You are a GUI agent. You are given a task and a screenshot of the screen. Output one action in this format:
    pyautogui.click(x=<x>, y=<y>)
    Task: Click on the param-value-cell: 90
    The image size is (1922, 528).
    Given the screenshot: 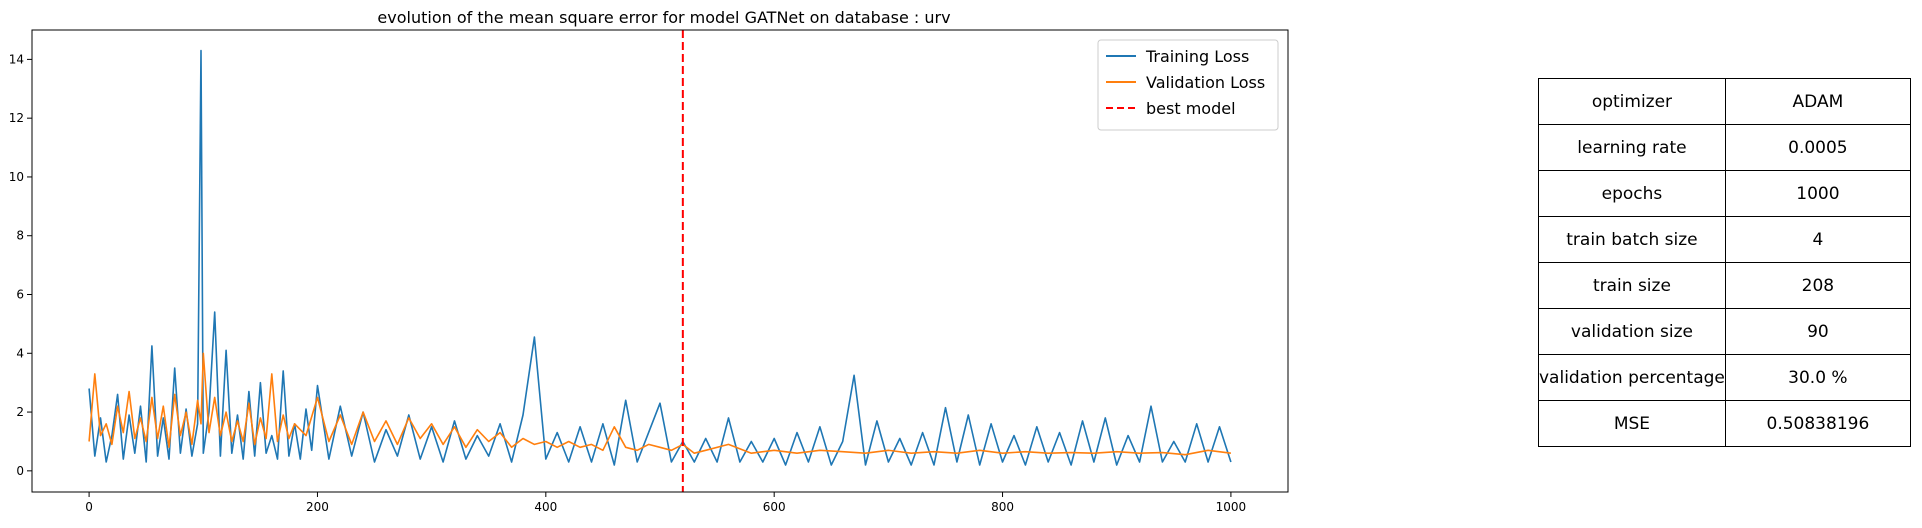 What is the action you would take?
    pyautogui.click(x=1817, y=331)
    